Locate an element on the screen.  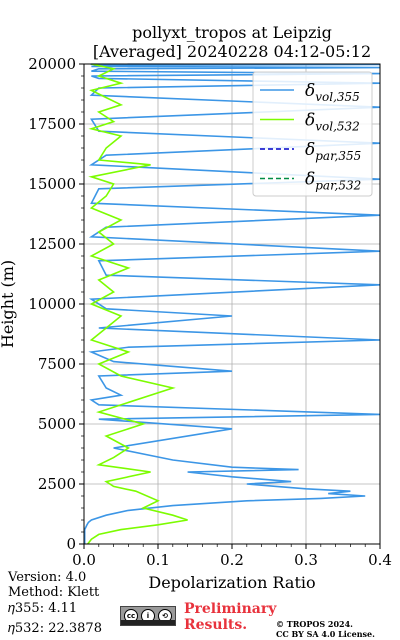
y-tick-label: 12500 is located at coordinates (52, 244).